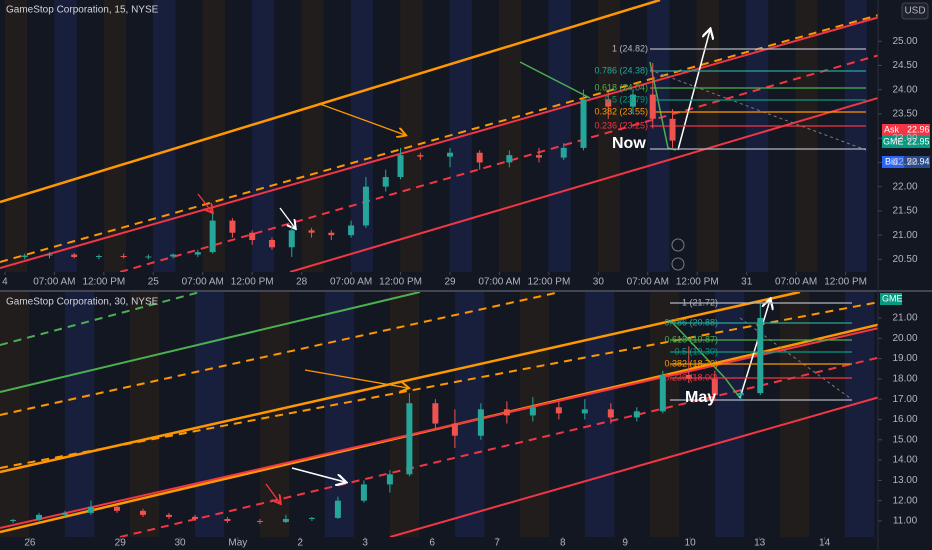  I want to click on y-tick-label: 20.50, so click(904, 259).